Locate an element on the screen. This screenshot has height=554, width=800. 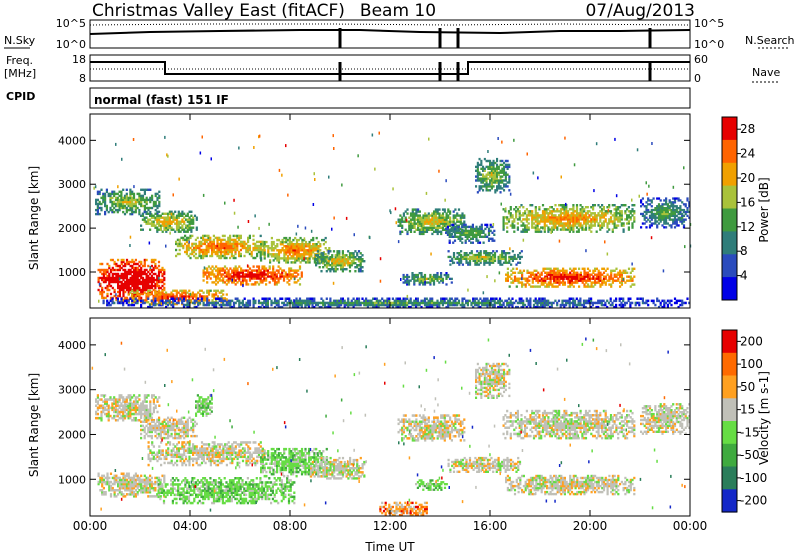
velocity-colorbar-label-1: 100 is located at coordinates (751, 364).